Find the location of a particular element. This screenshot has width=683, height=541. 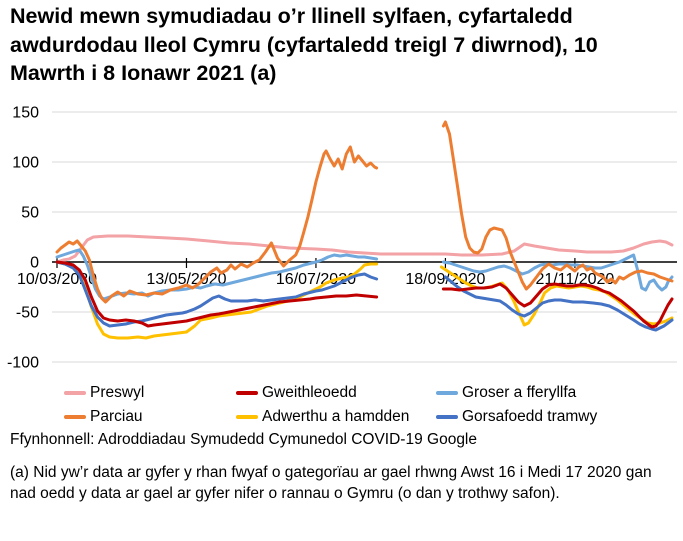

legend-item: Gorsafoedd tramwy is located at coordinates (536, 417).